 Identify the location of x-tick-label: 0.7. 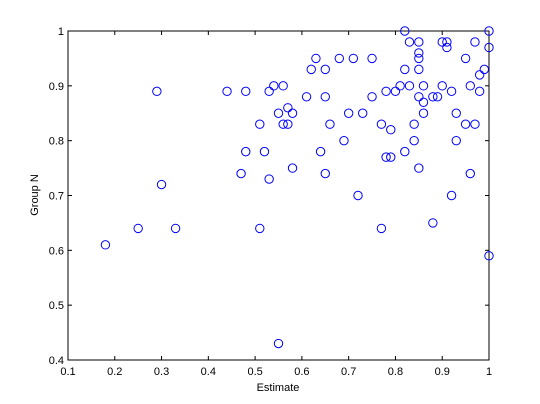
(348, 372).